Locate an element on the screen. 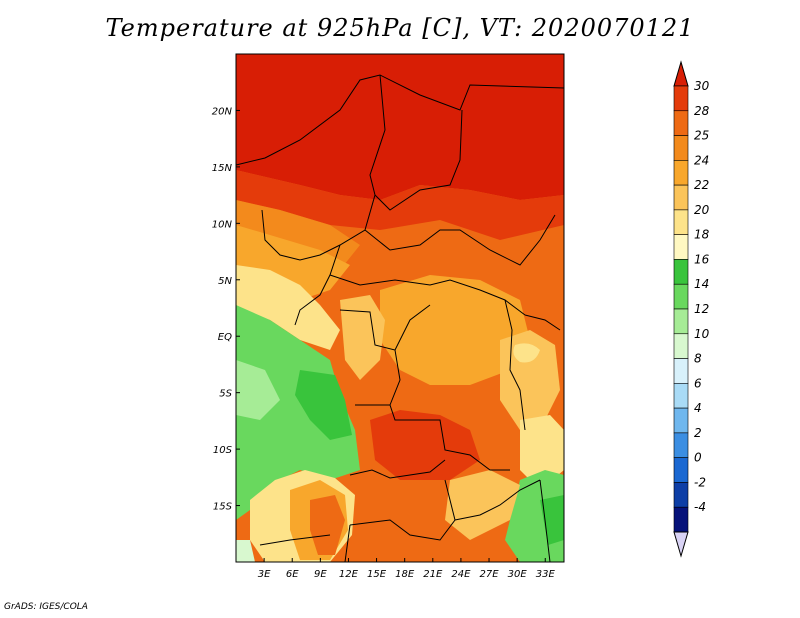 Image resolution: width=800 pixels, height=618 pixels. lon-tick-label: 33E is located at coordinates (546, 574).